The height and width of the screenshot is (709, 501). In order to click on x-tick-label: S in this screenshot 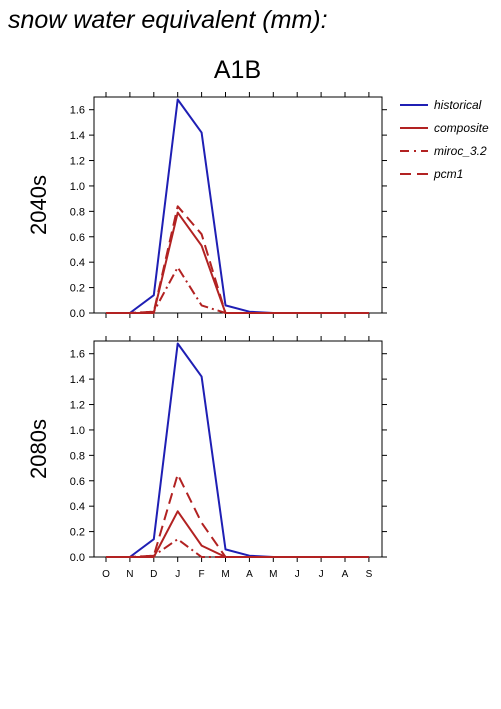, I will do `click(369, 574)`.